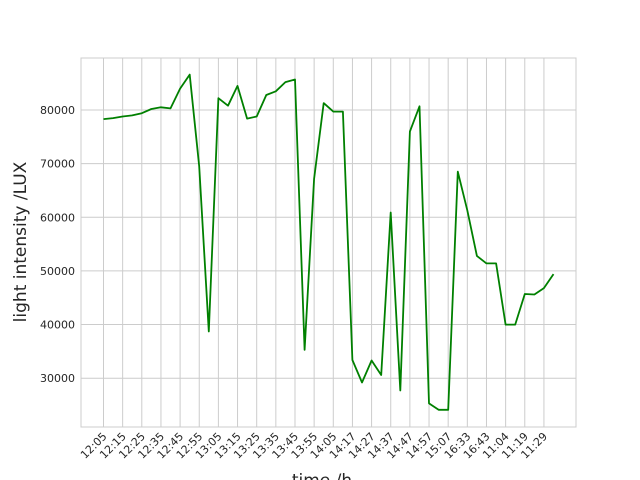 The height and width of the screenshot is (480, 640). Describe the element at coordinates (322, 475) in the screenshot. I see `x-axis-label: time /h` at that location.